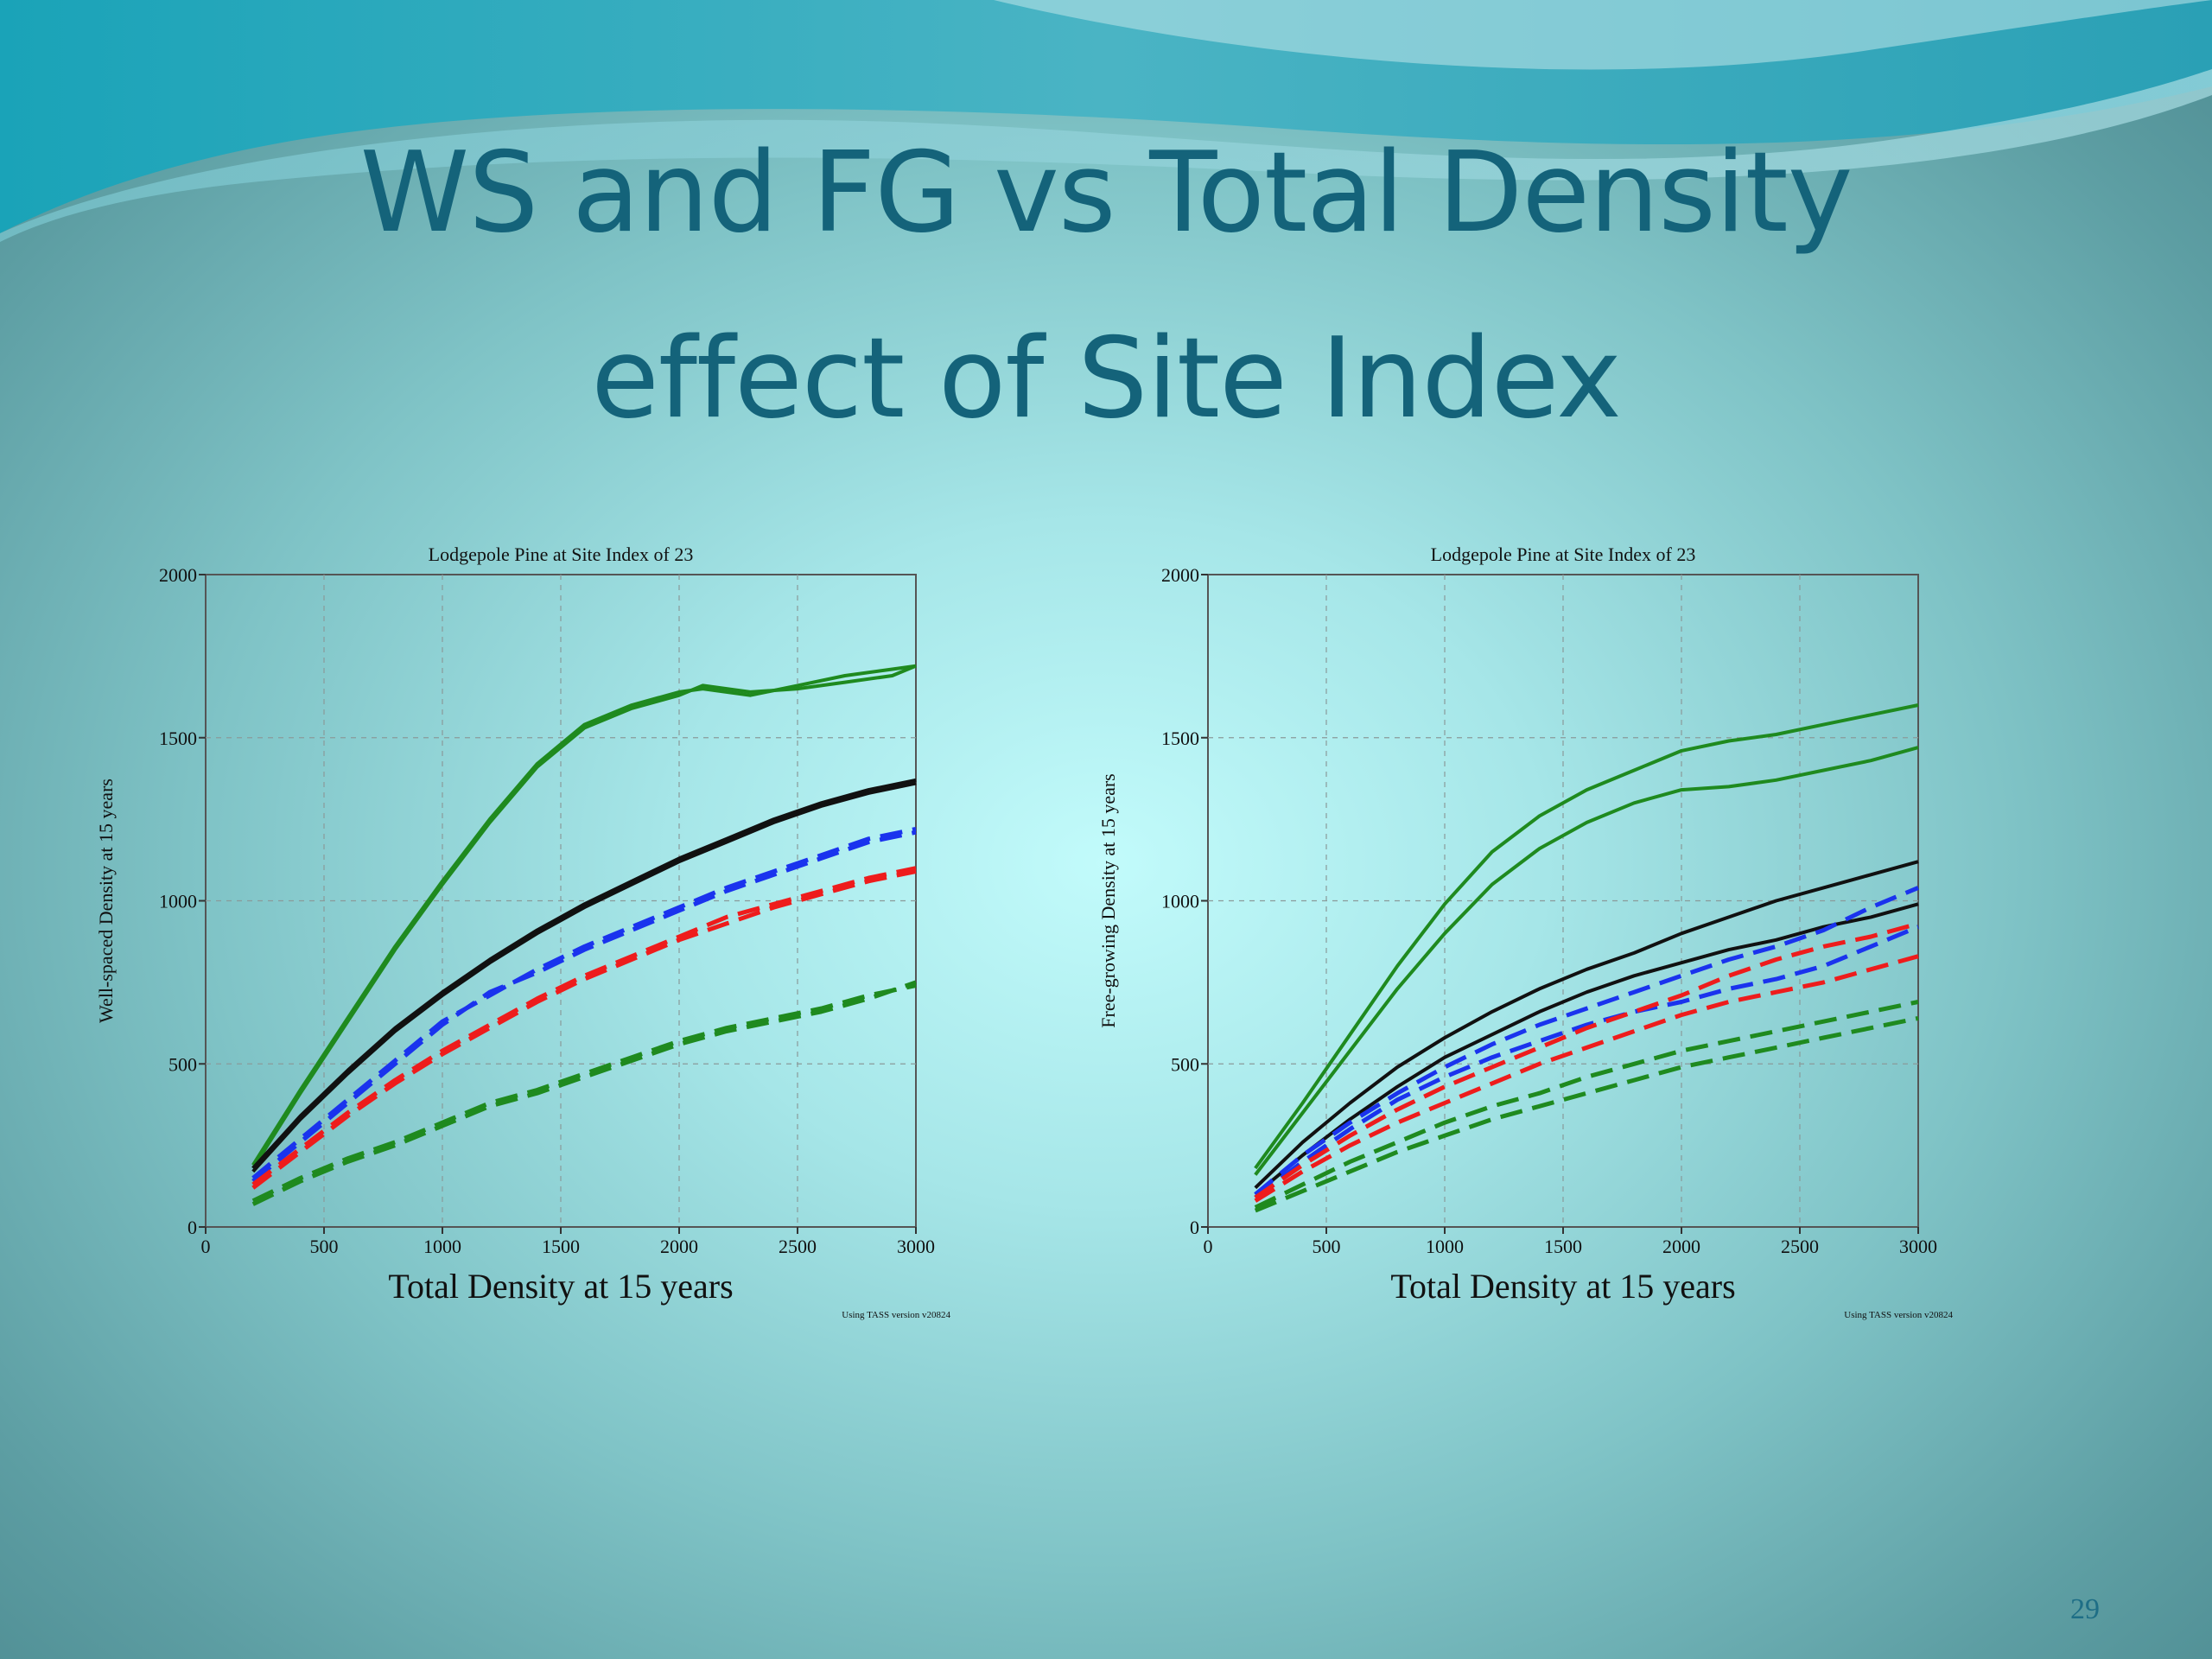 The width and height of the screenshot is (2212, 1659). What do you see at coordinates (1106, 379) in the screenshot?
I see `slide-title-line-2: effect of Site Index` at bounding box center [1106, 379].